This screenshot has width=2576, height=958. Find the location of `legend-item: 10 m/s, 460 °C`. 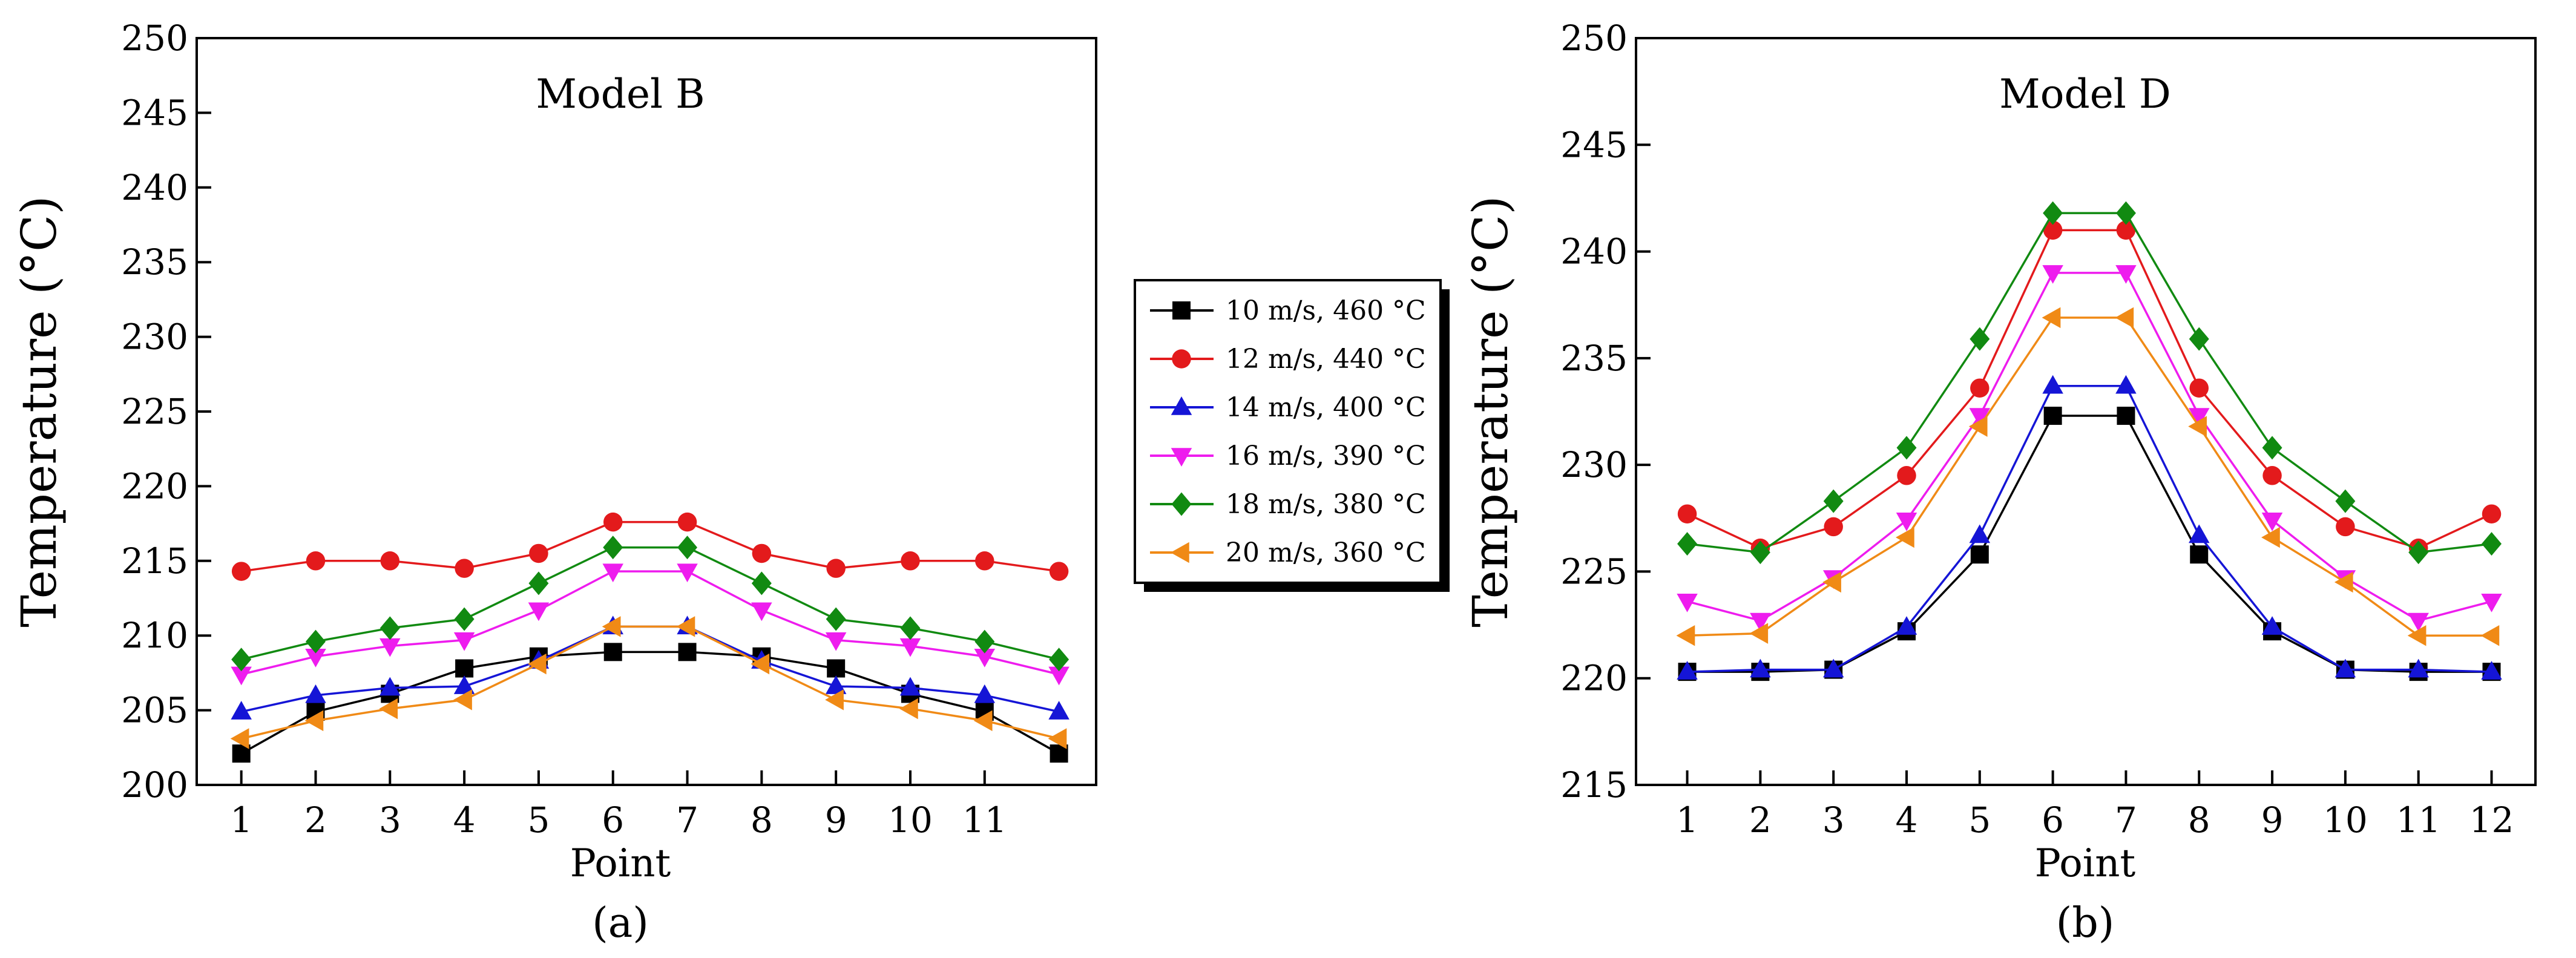

legend-item: 10 m/s, 460 °C is located at coordinates (1288, 310).